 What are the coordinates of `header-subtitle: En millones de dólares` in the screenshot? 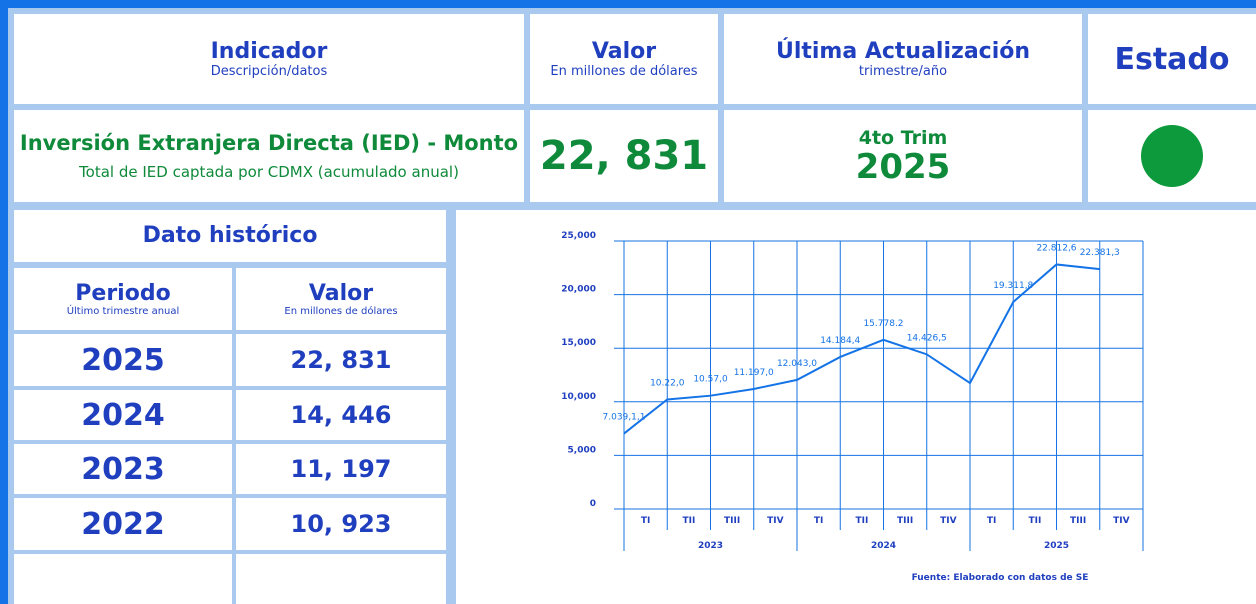 It's located at (624, 71).